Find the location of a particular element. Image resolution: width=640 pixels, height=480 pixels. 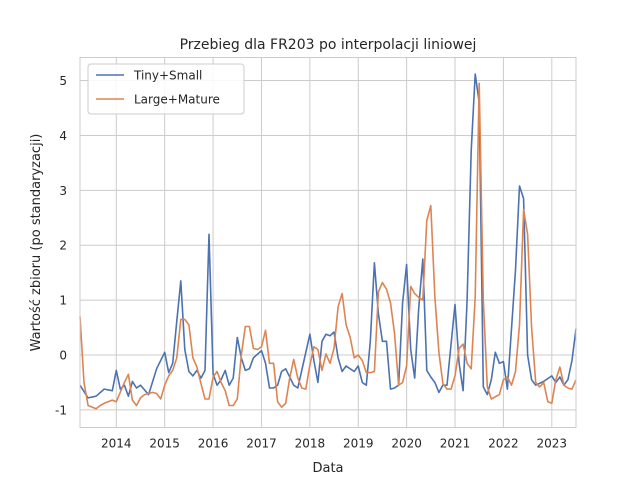

y-tick-labels: -1 0 1 2 3 4 5 is located at coordinates (61, 245).